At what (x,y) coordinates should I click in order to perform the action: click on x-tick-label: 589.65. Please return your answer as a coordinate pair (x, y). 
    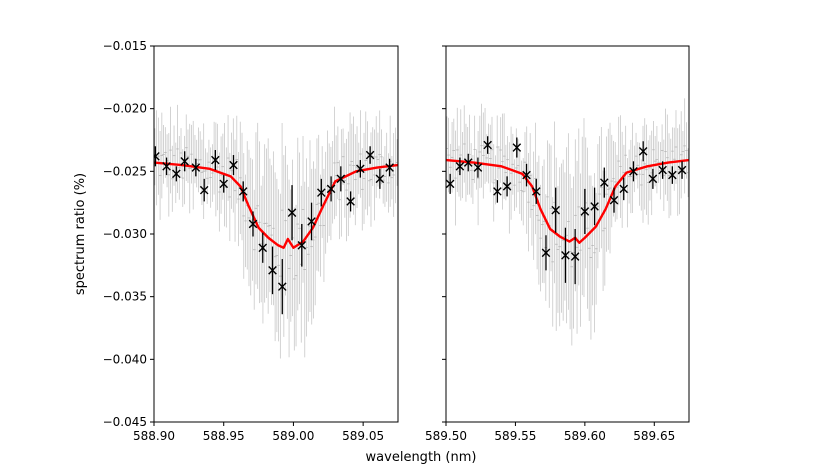
    Looking at the image, I should click on (654, 436).